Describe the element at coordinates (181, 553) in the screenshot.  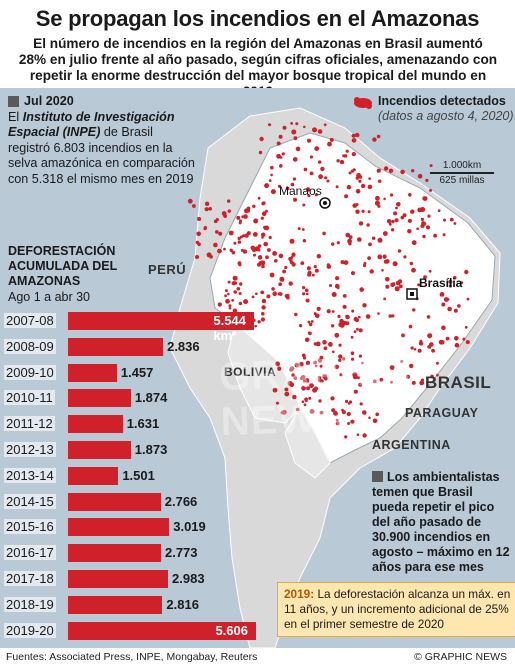
I see `bar-value-label: 2.773` at that location.